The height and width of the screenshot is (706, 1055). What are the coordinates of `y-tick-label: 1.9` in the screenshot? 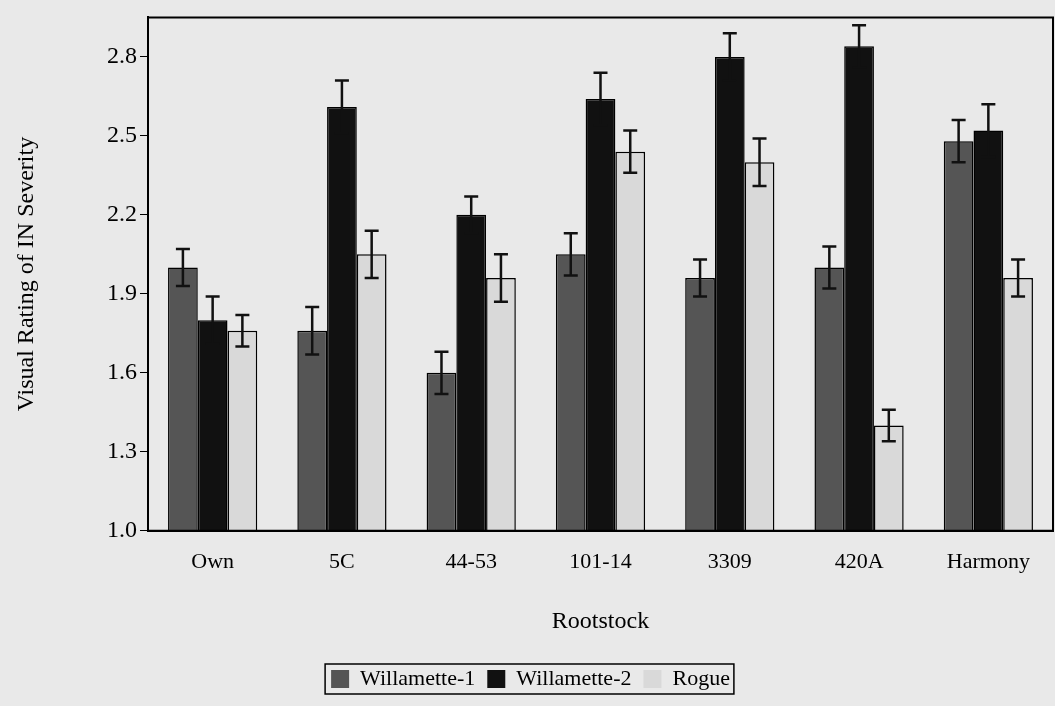 It's located at (122, 292).